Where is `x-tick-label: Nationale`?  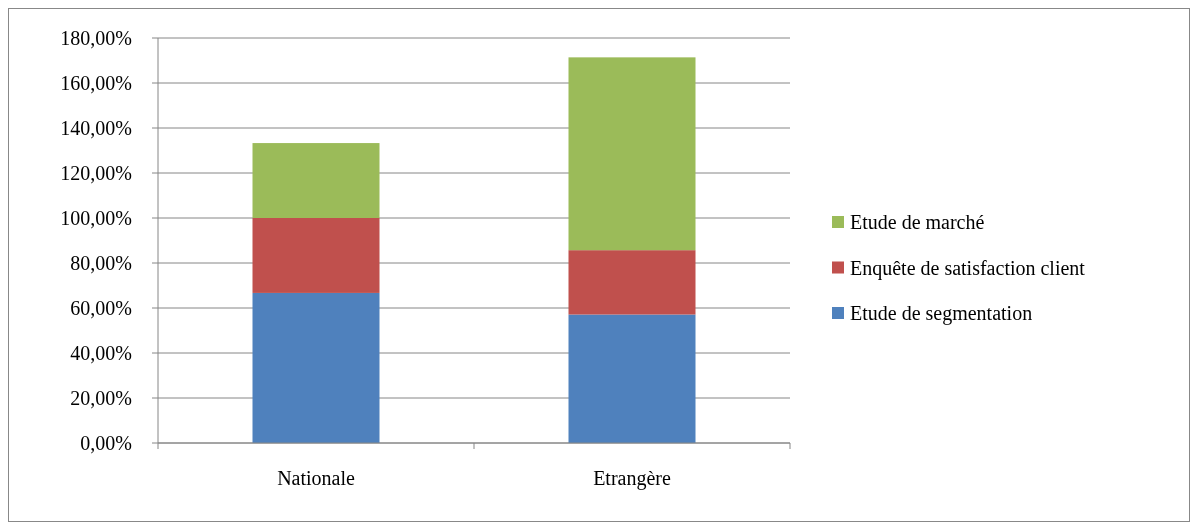 x-tick-label: Nationale is located at coordinates (316, 478).